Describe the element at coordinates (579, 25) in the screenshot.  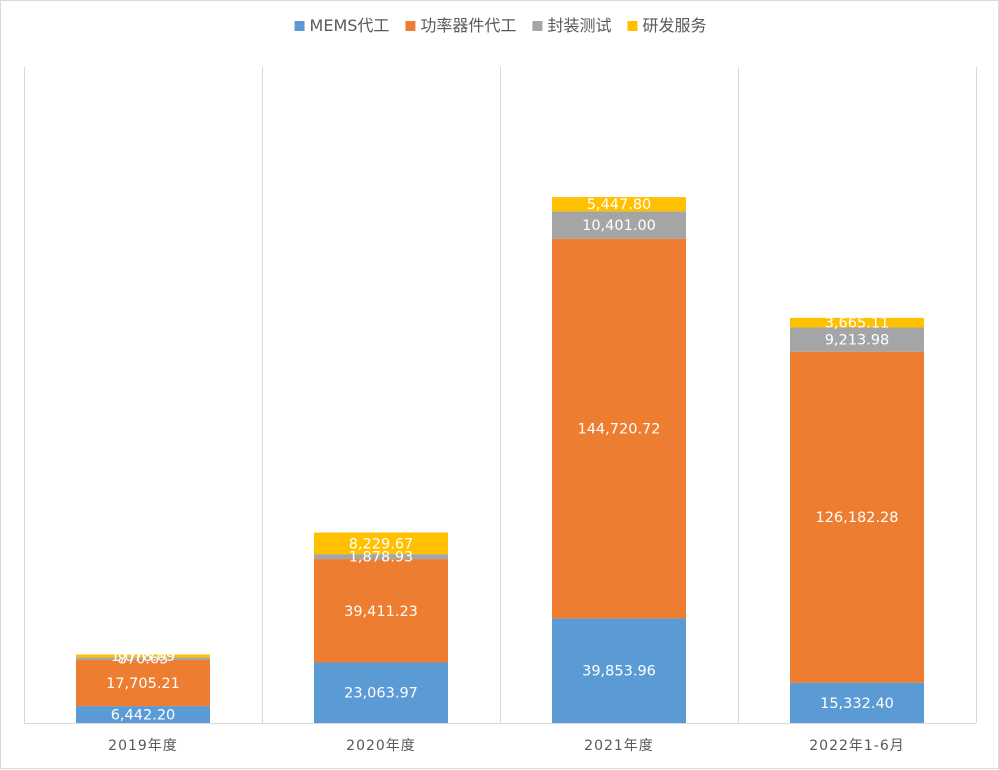
I see `legend-label-2: 封装测试` at that location.